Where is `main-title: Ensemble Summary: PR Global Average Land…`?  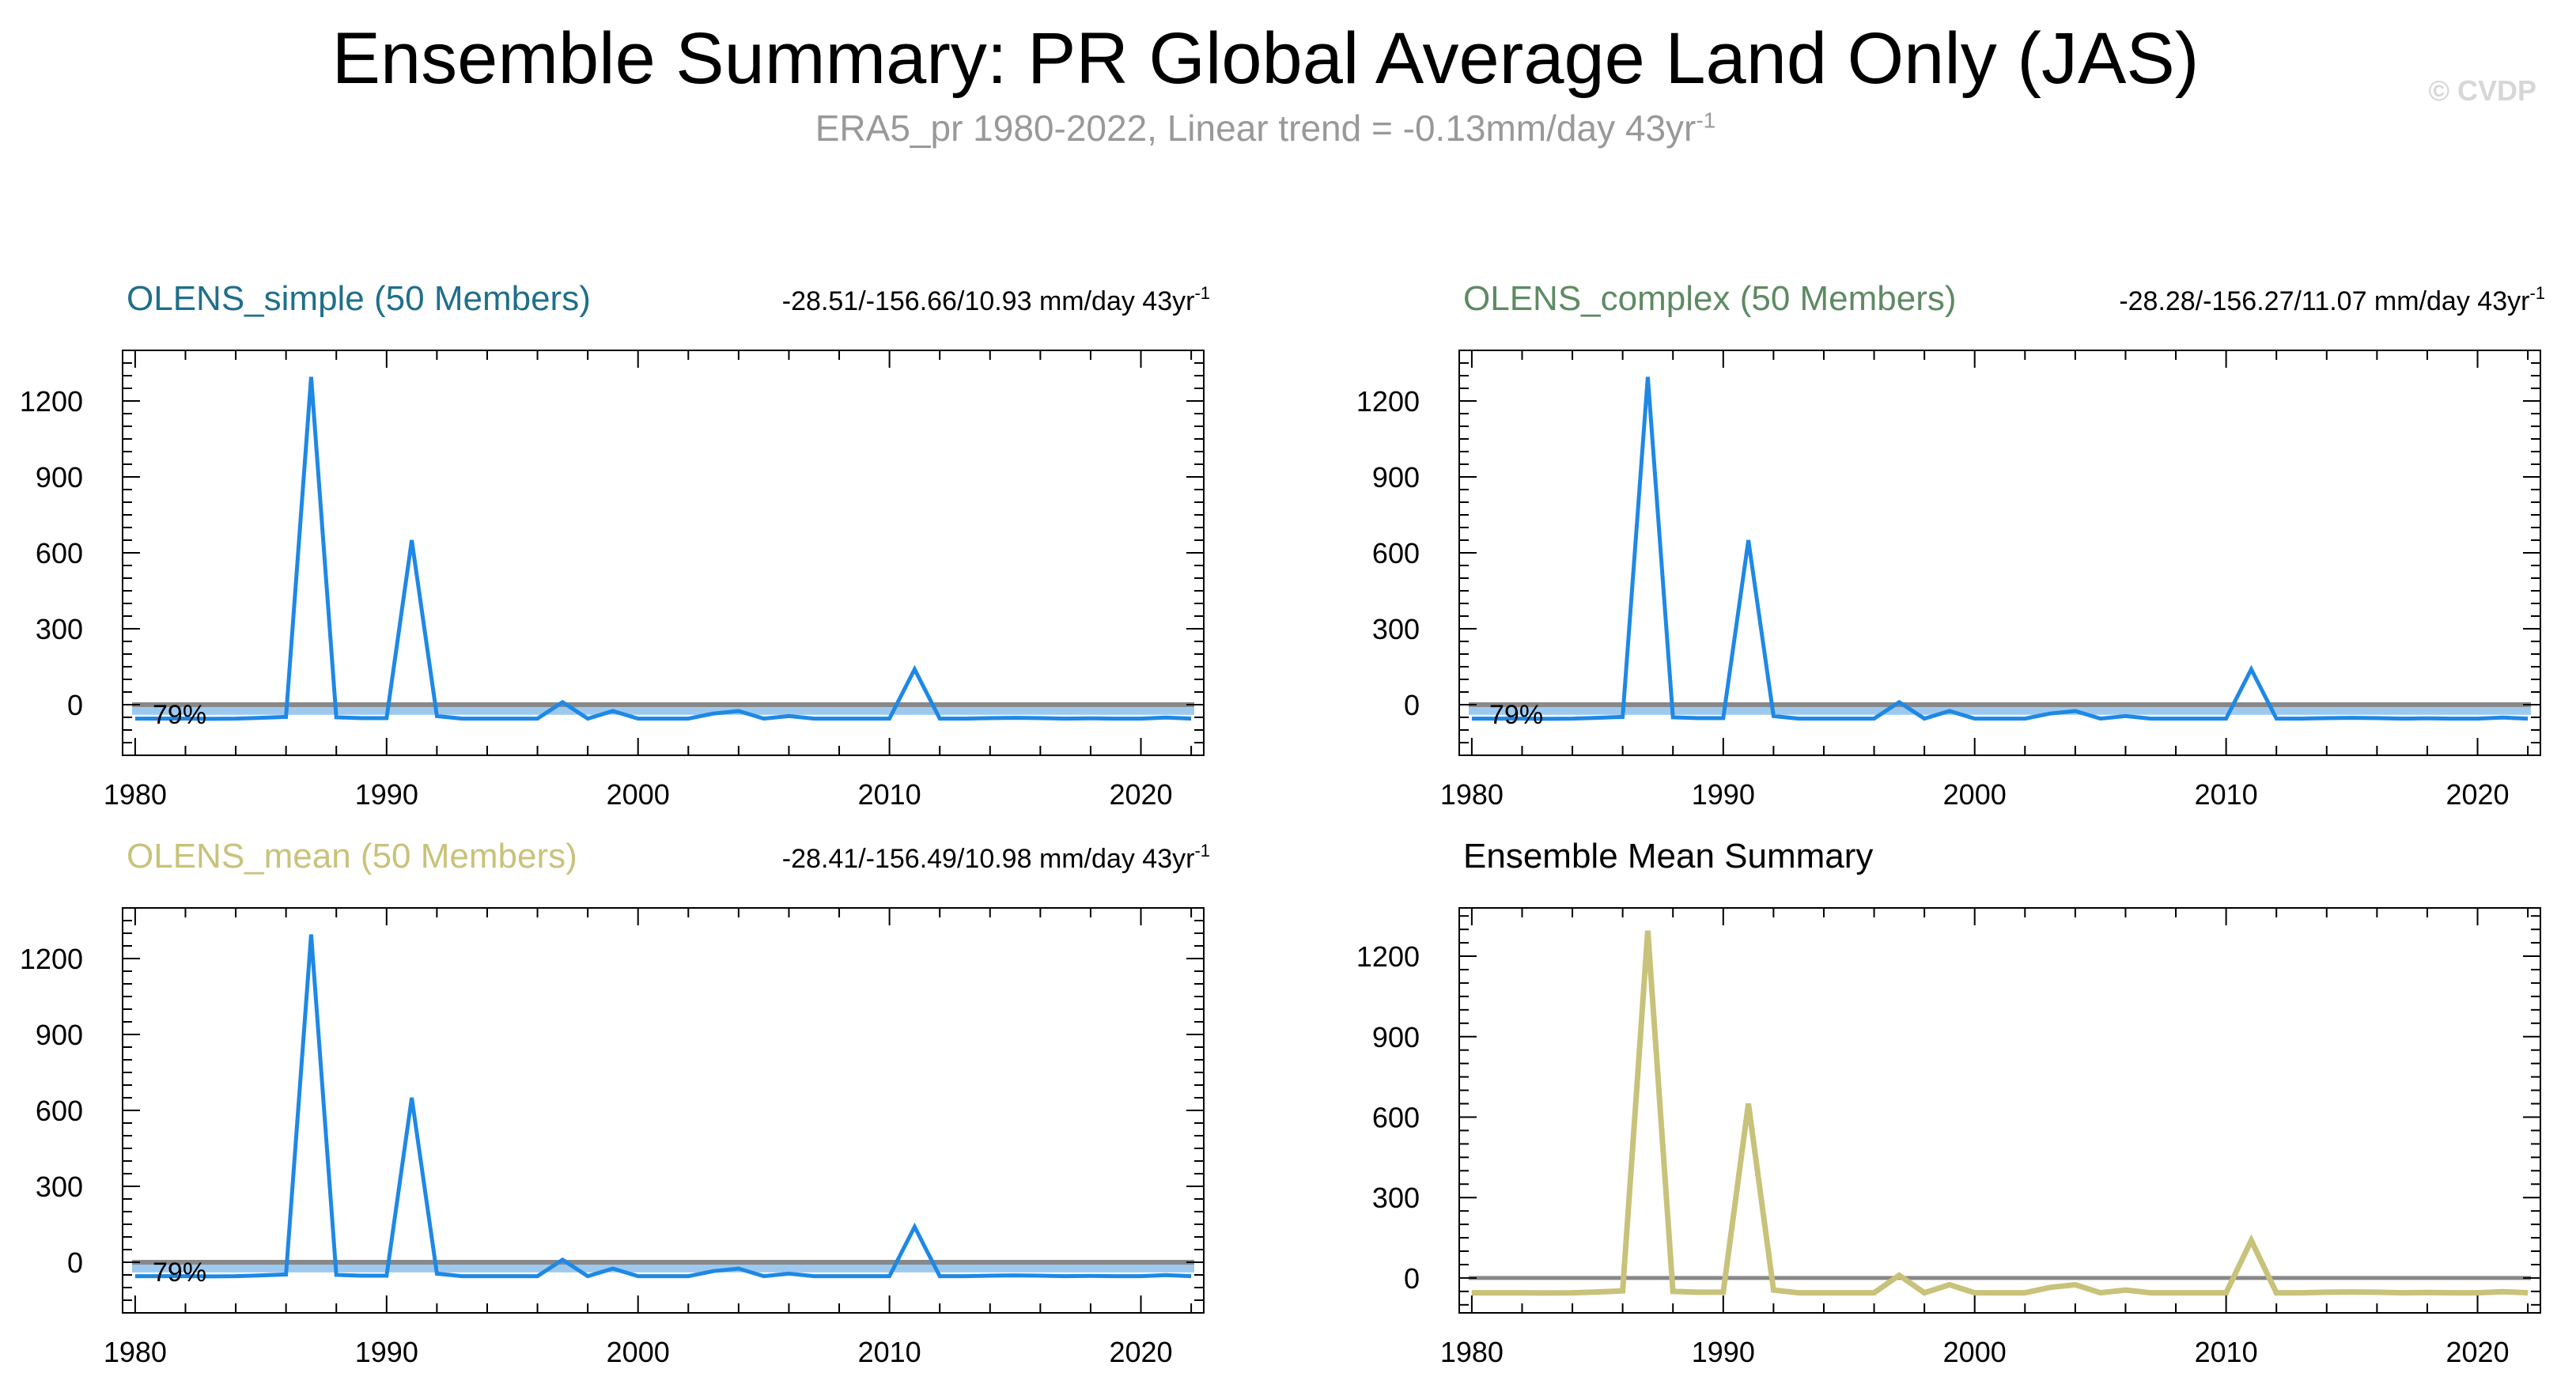 main-title: Ensemble Summary: PR Global Average Land… is located at coordinates (1265, 59).